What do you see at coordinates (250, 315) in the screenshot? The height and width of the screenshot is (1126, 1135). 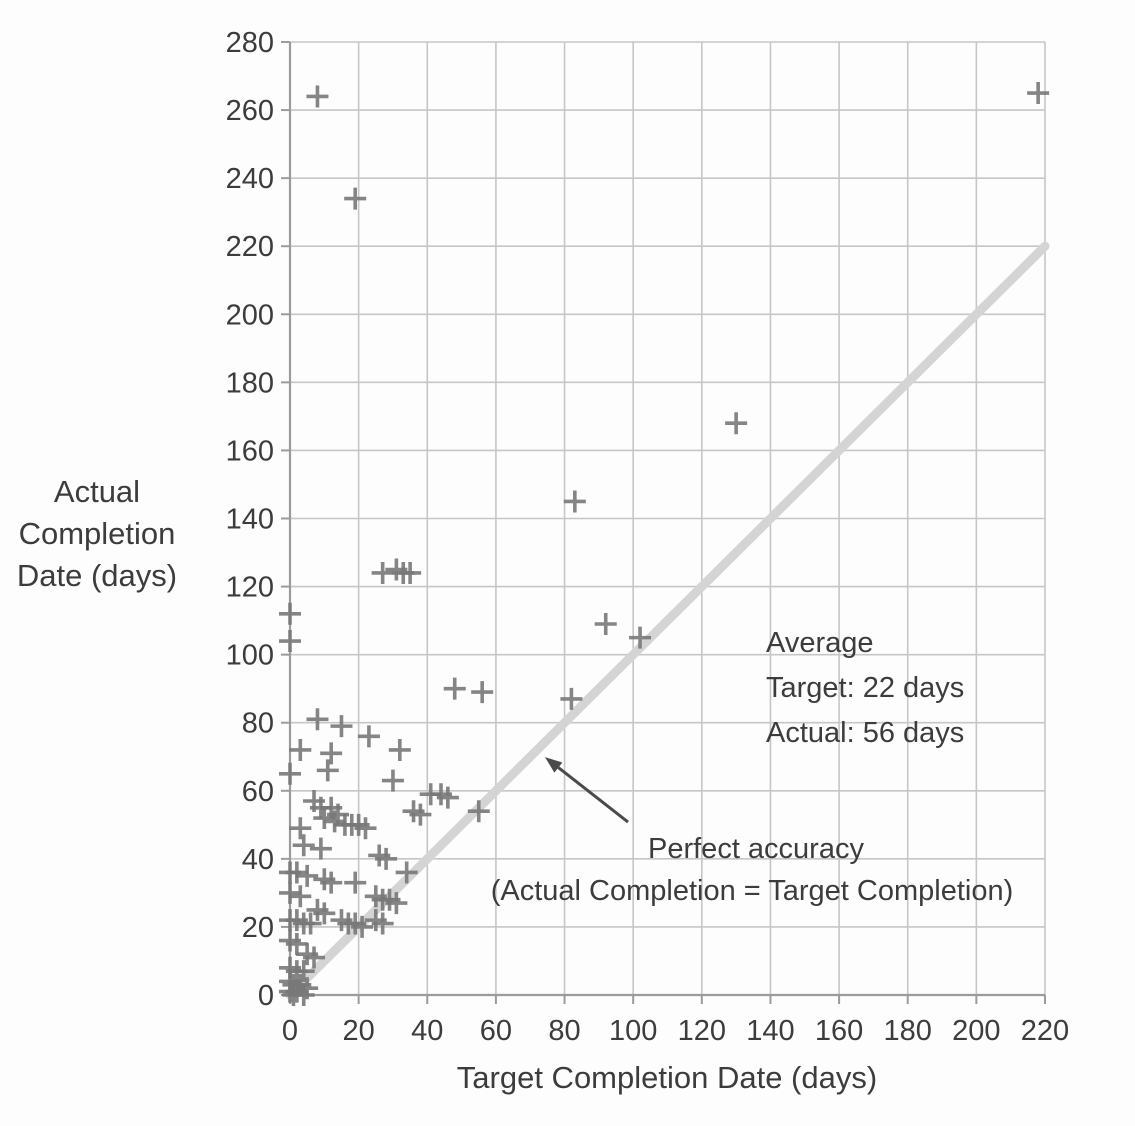 I see `y-tick-label: 200` at bounding box center [250, 315].